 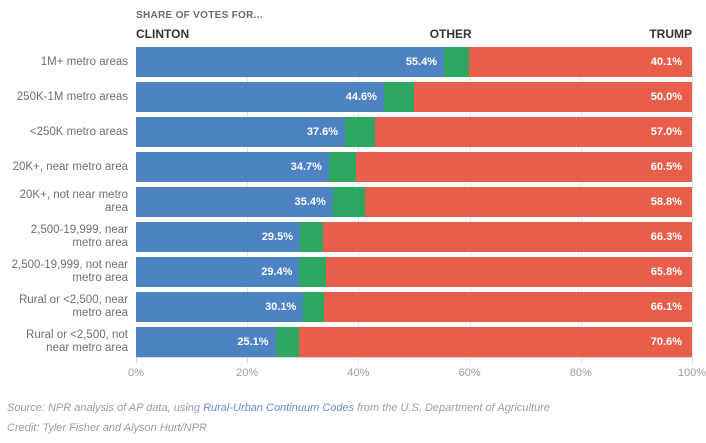 I want to click on bar-row: 30.1% 66.1%, so click(x=414, y=307).